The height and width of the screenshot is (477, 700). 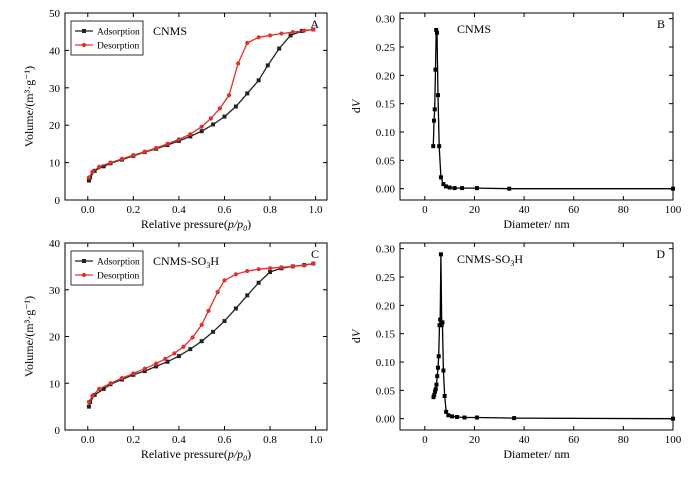 What do you see at coordinates (179, 210) in the screenshot?
I see `x-tick-label: 0.4` at bounding box center [179, 210].